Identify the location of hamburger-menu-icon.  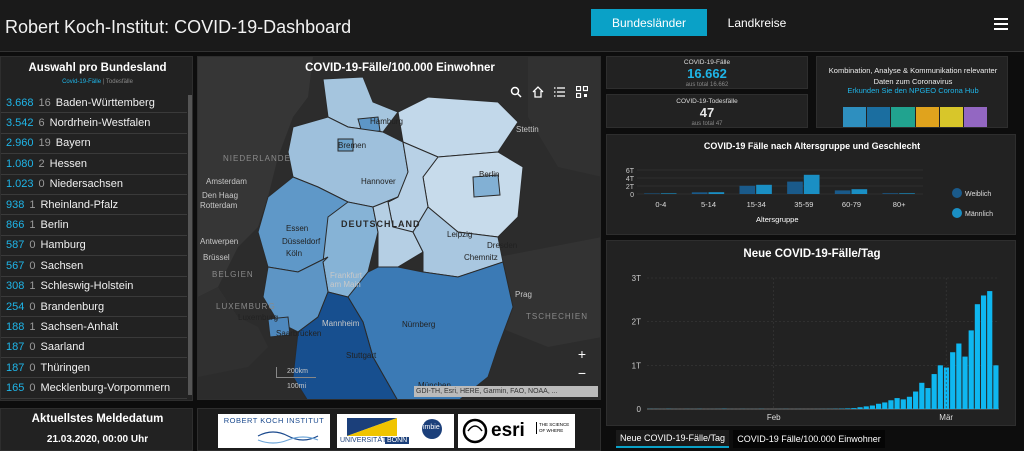
(1001, 24).